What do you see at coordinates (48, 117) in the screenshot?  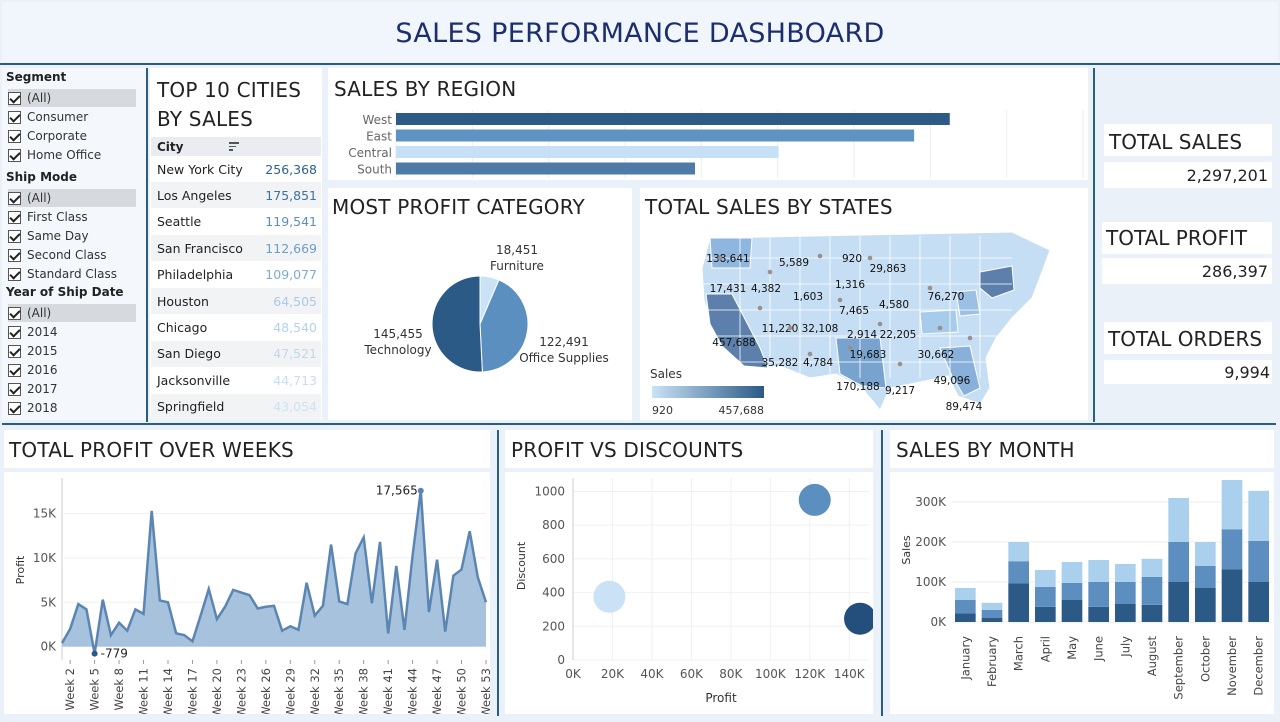 I see `segment-option-consumer: Consumer` at bounding box center [48, 117].